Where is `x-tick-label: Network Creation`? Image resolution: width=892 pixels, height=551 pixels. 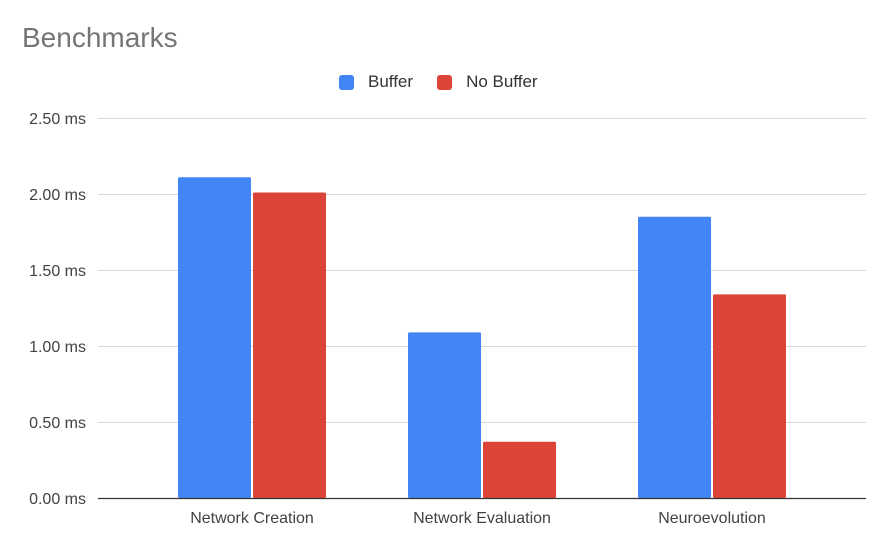 x-tick-label: Network Creation is located at coordinates (252, 518).